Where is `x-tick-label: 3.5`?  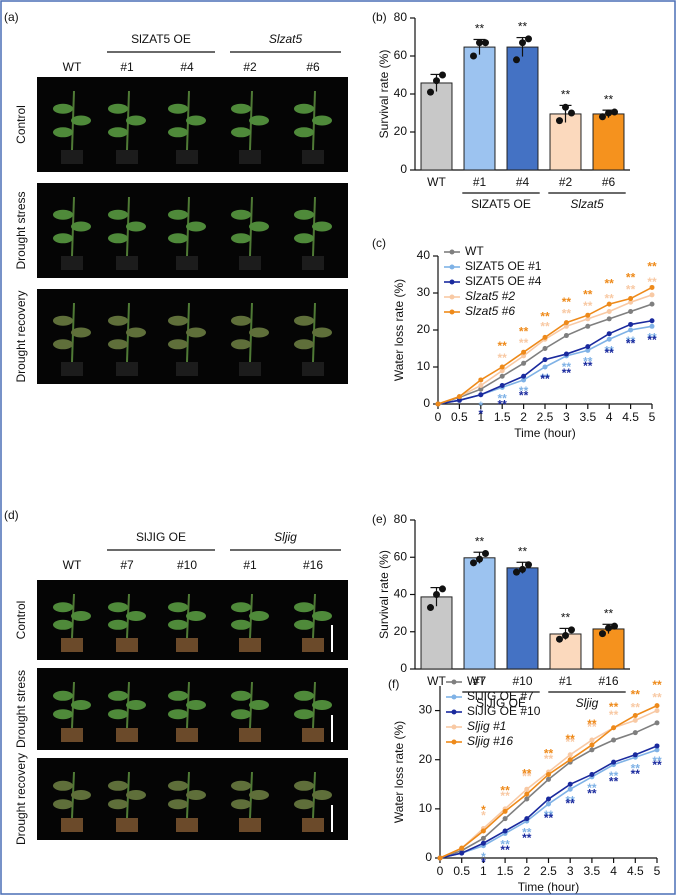
x-tick-label: 3.5 is located at coordinates (592, 871).